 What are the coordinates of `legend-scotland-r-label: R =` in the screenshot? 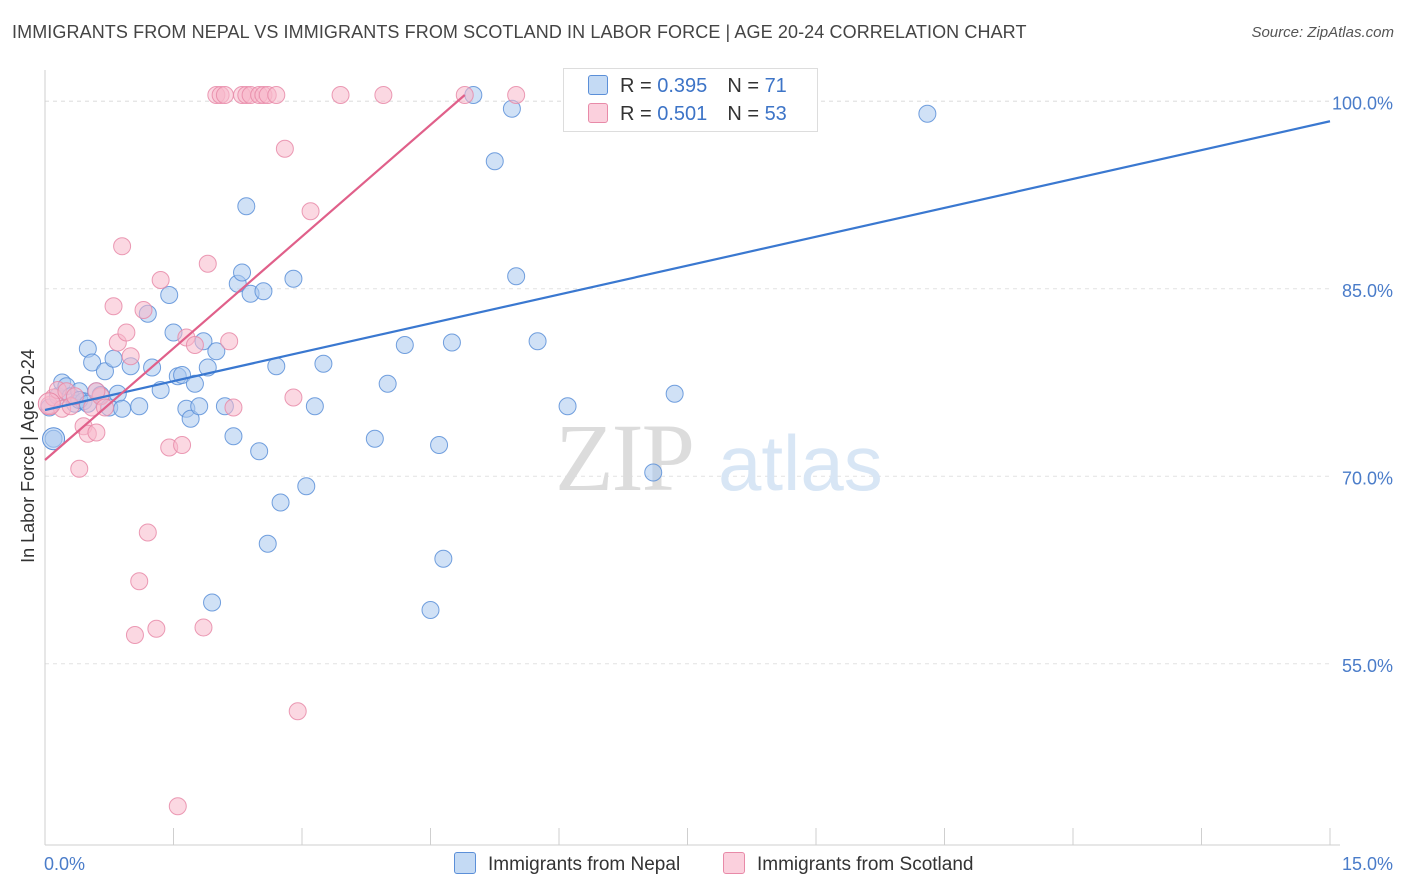 It's located at (639, 114).